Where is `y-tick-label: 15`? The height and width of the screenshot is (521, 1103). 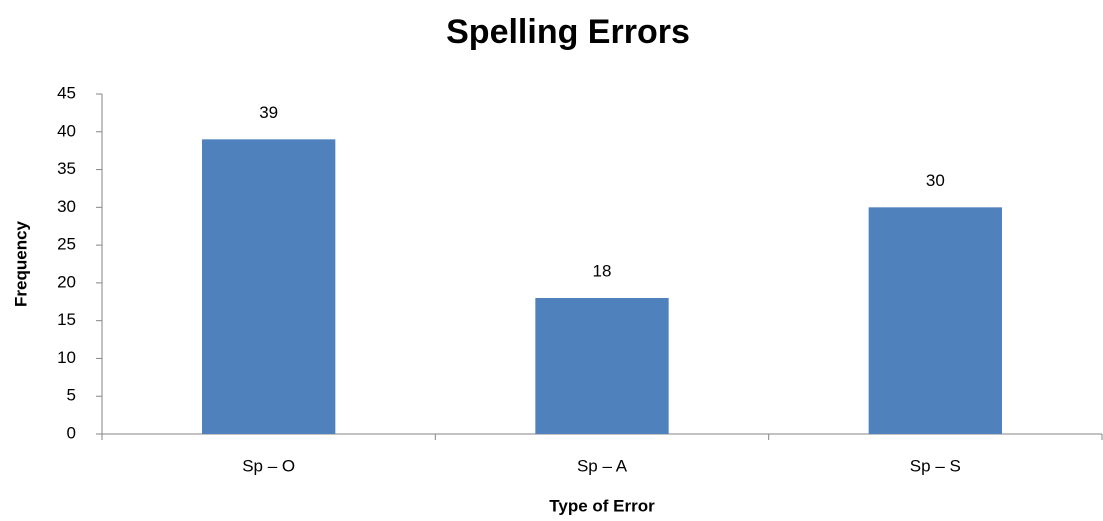
y-tick-label: 15 is located at coordinates (66, 319).